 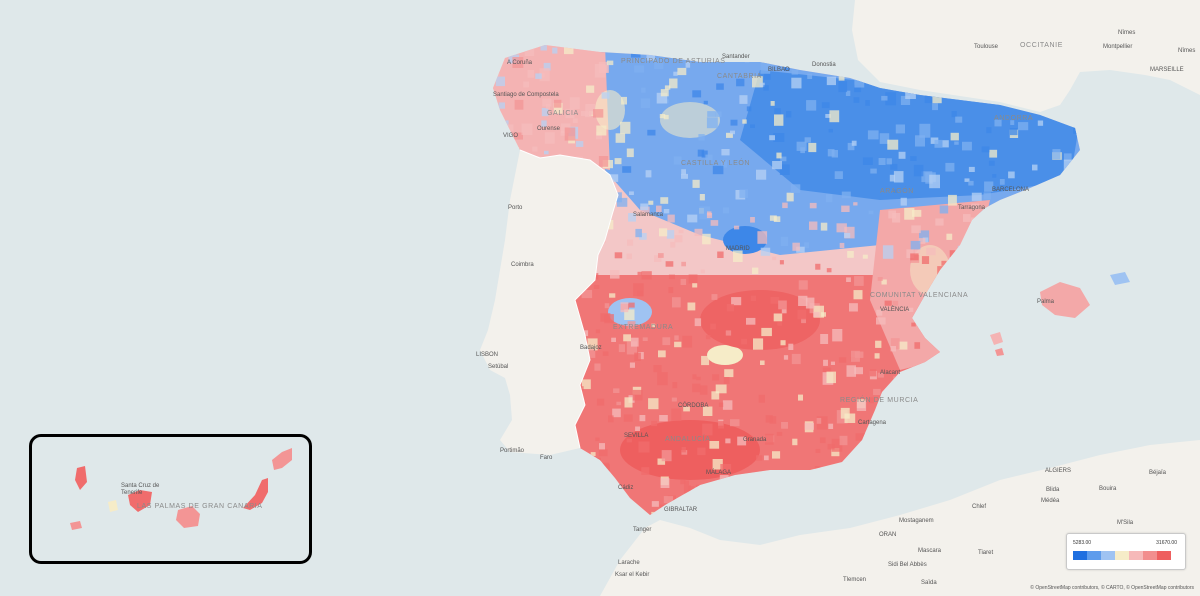 What do you see at coordinates (140, 501) in the screenshot?
I see `canary-tenerife` at bounding box center [140, 501].